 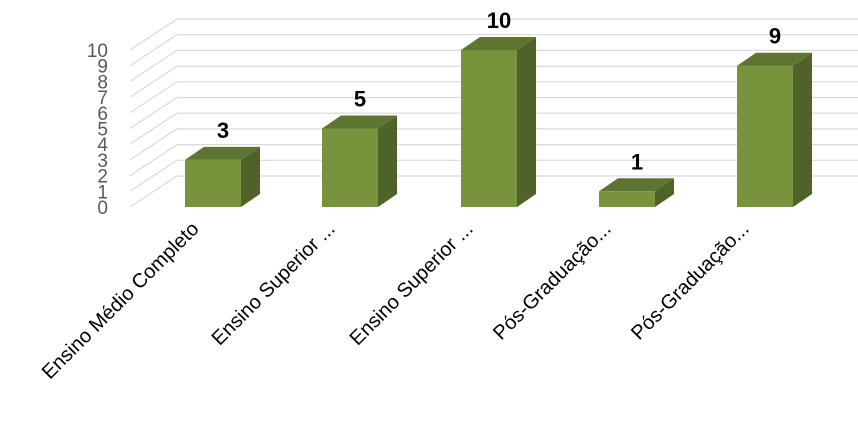 I want to click on y-tick-label: 7, so click(x=102, y=98).